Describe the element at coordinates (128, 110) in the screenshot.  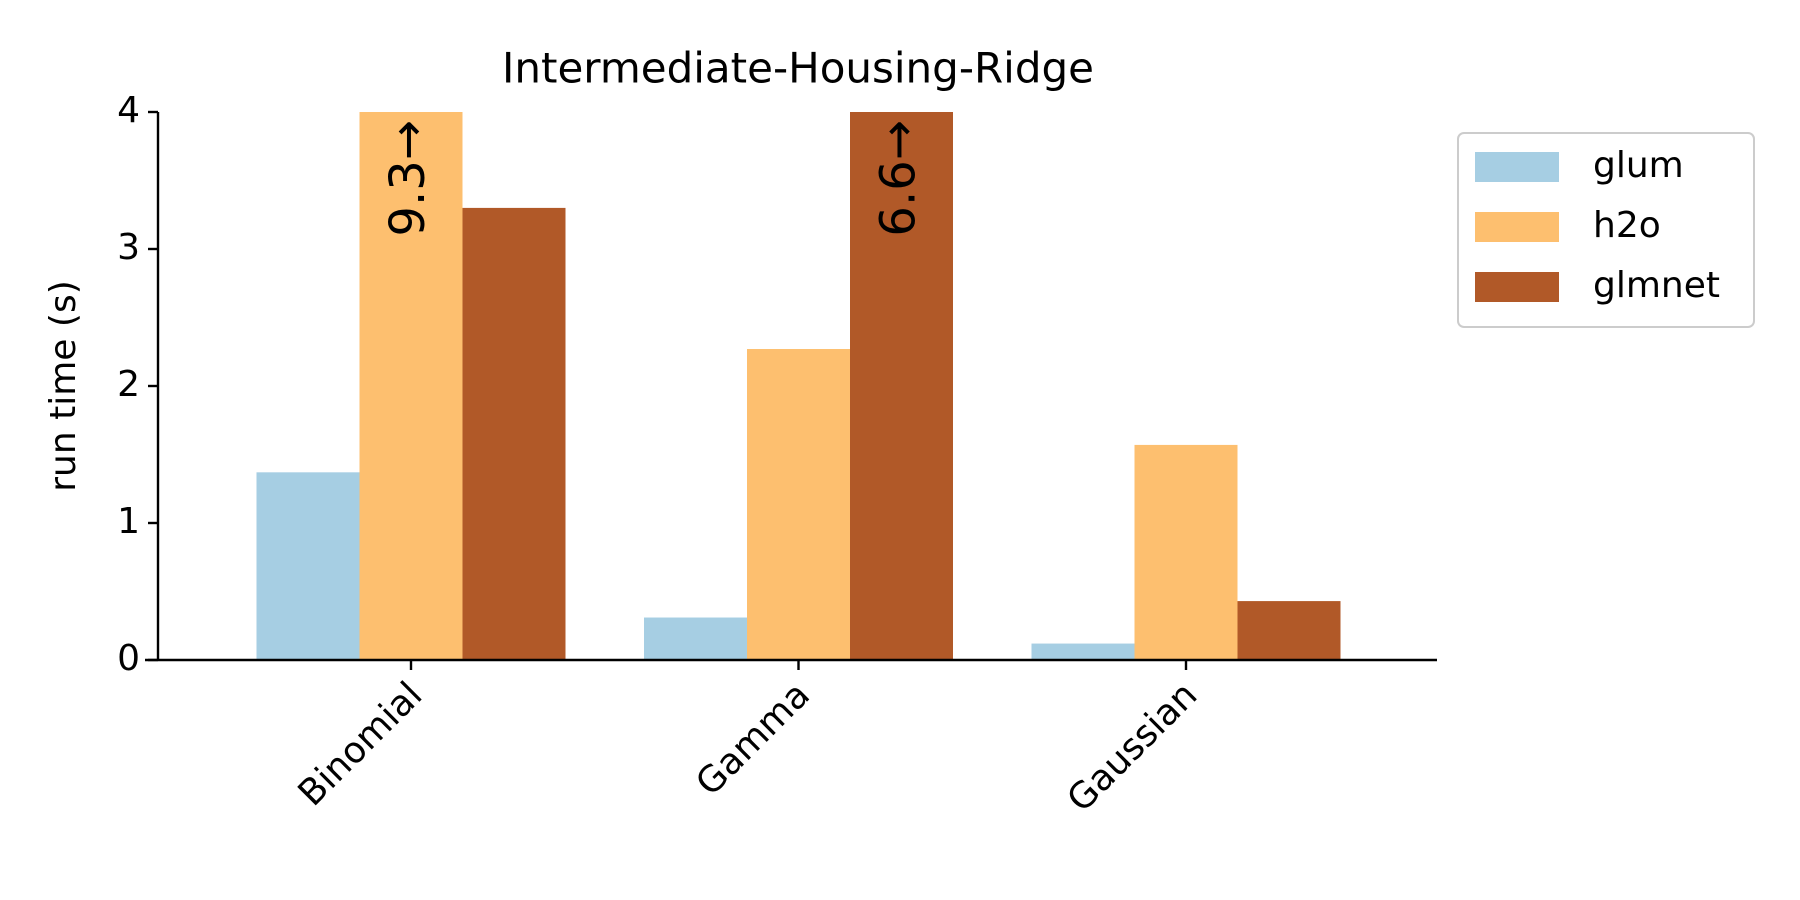
I see `y-tick-label: 4` at that location.